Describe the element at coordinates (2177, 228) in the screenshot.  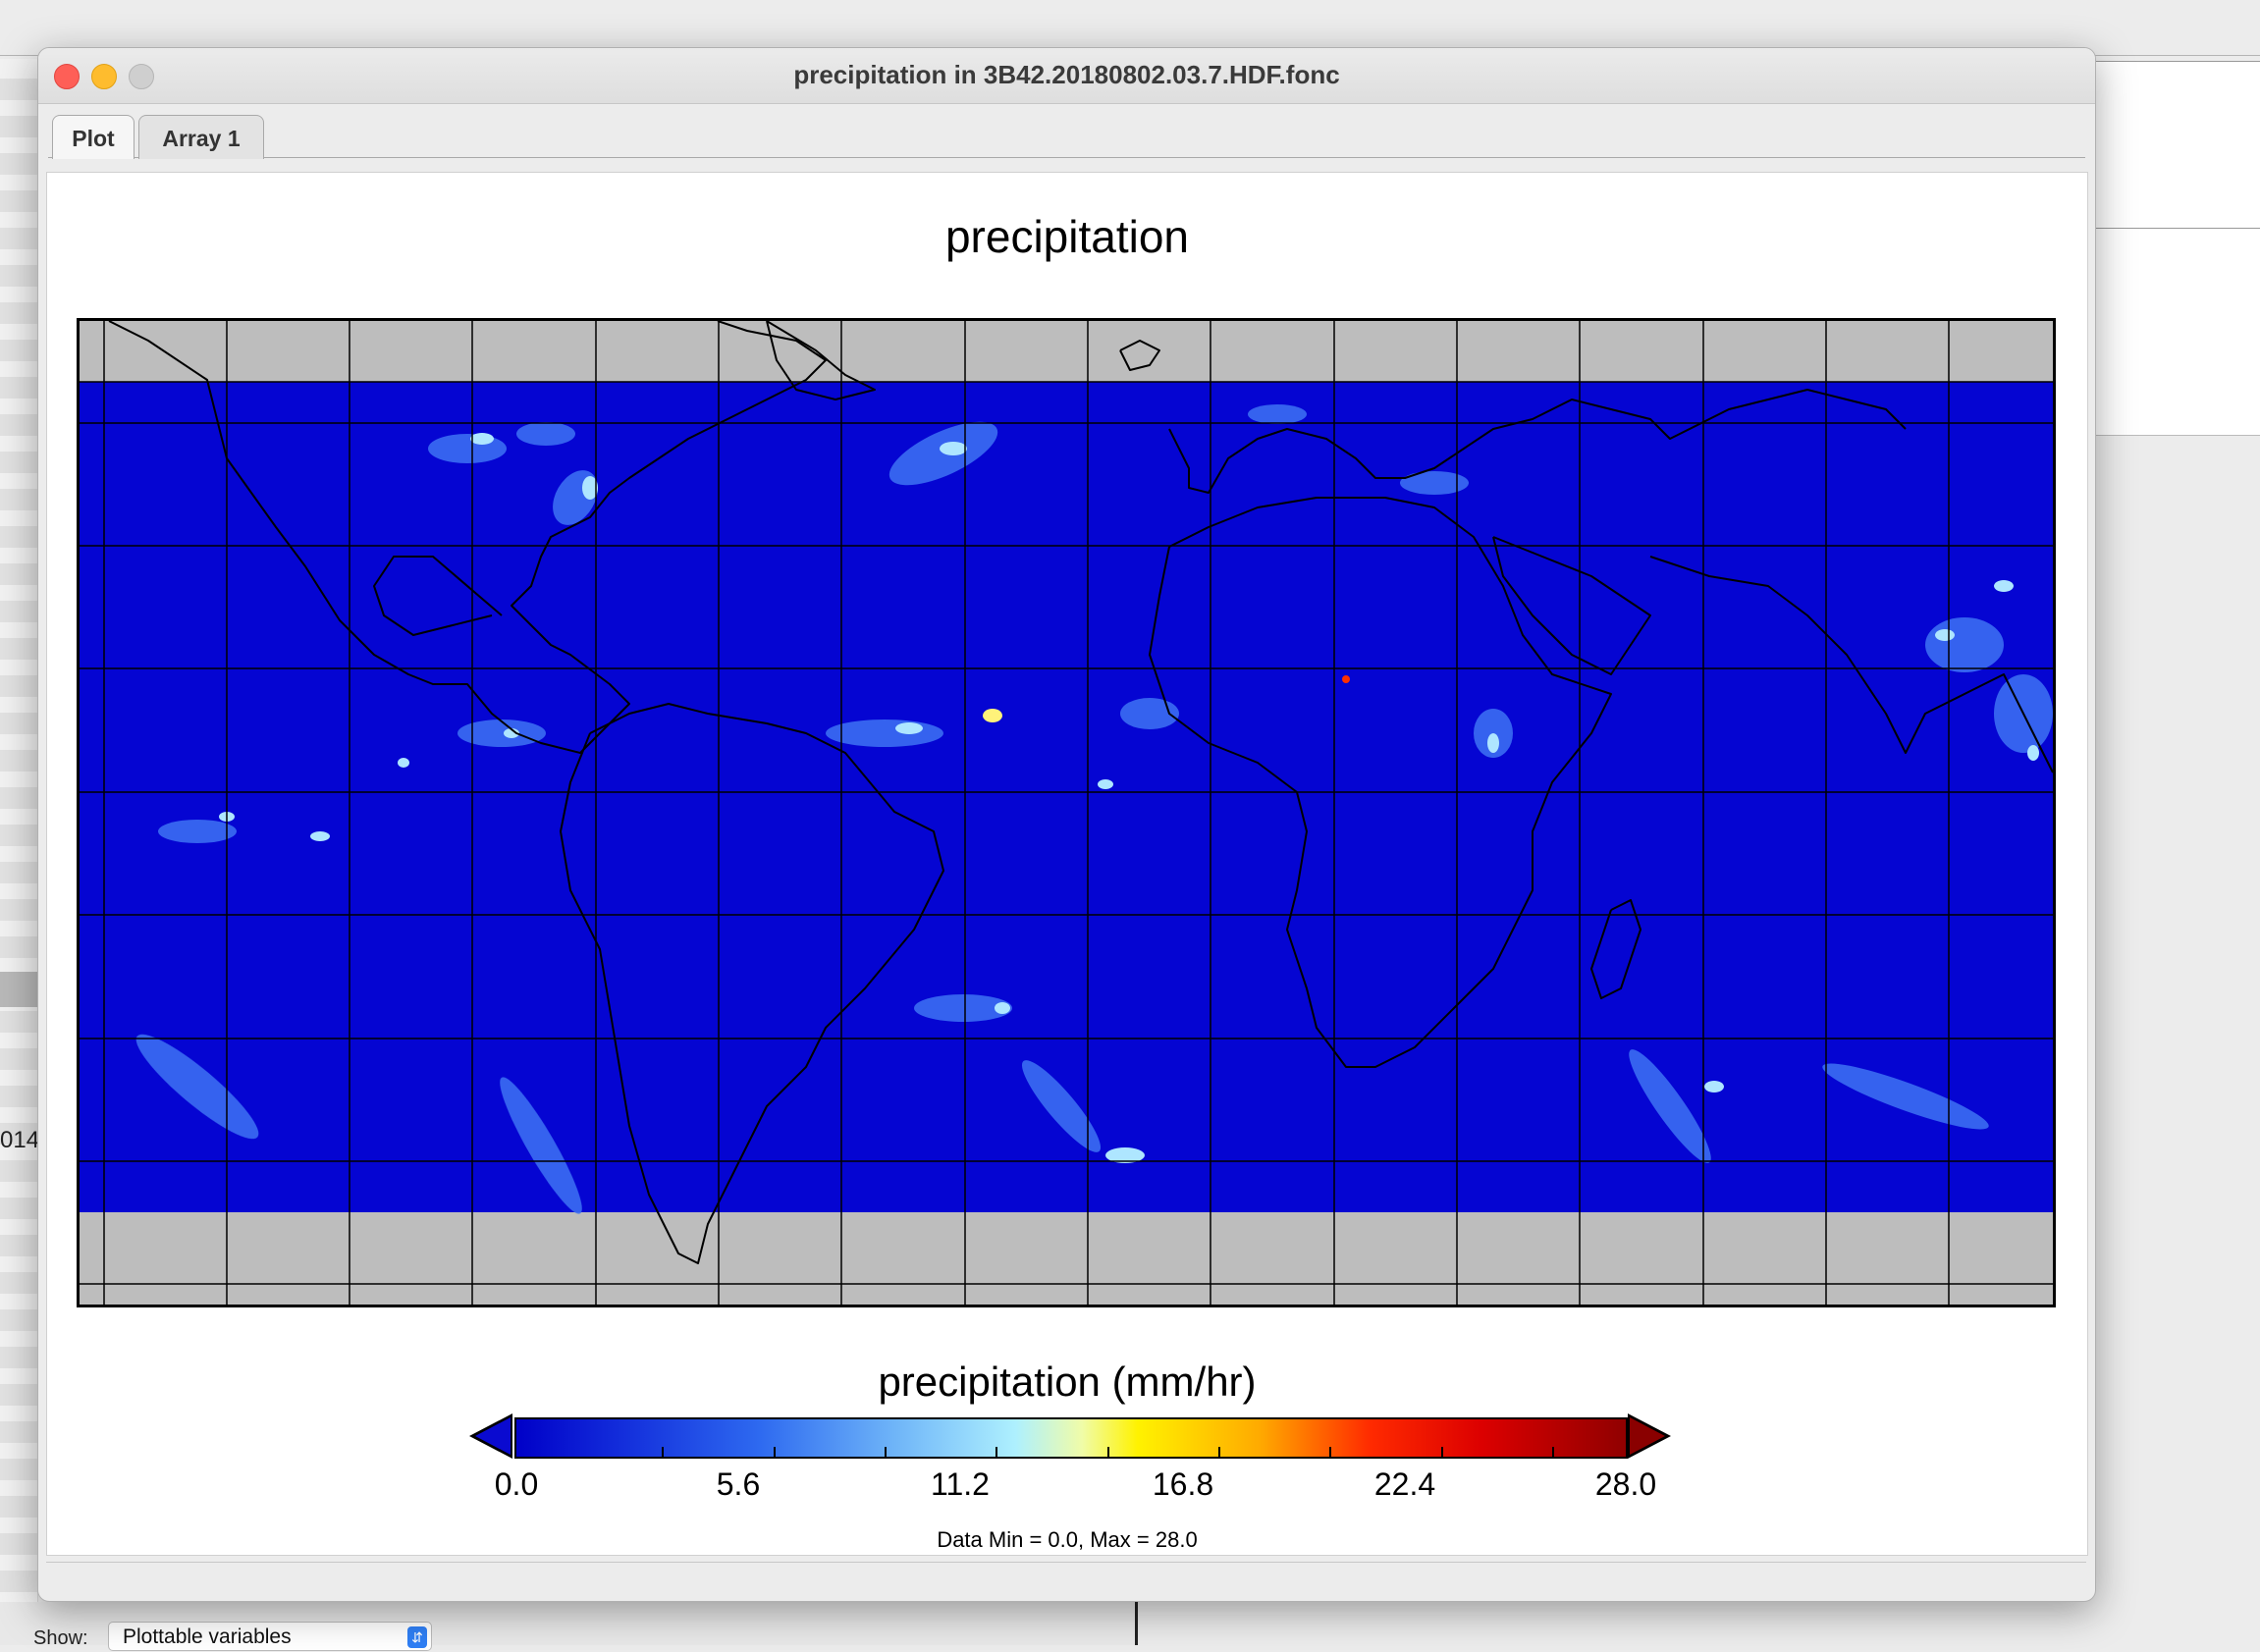
I see `background-right-divider` at that location.